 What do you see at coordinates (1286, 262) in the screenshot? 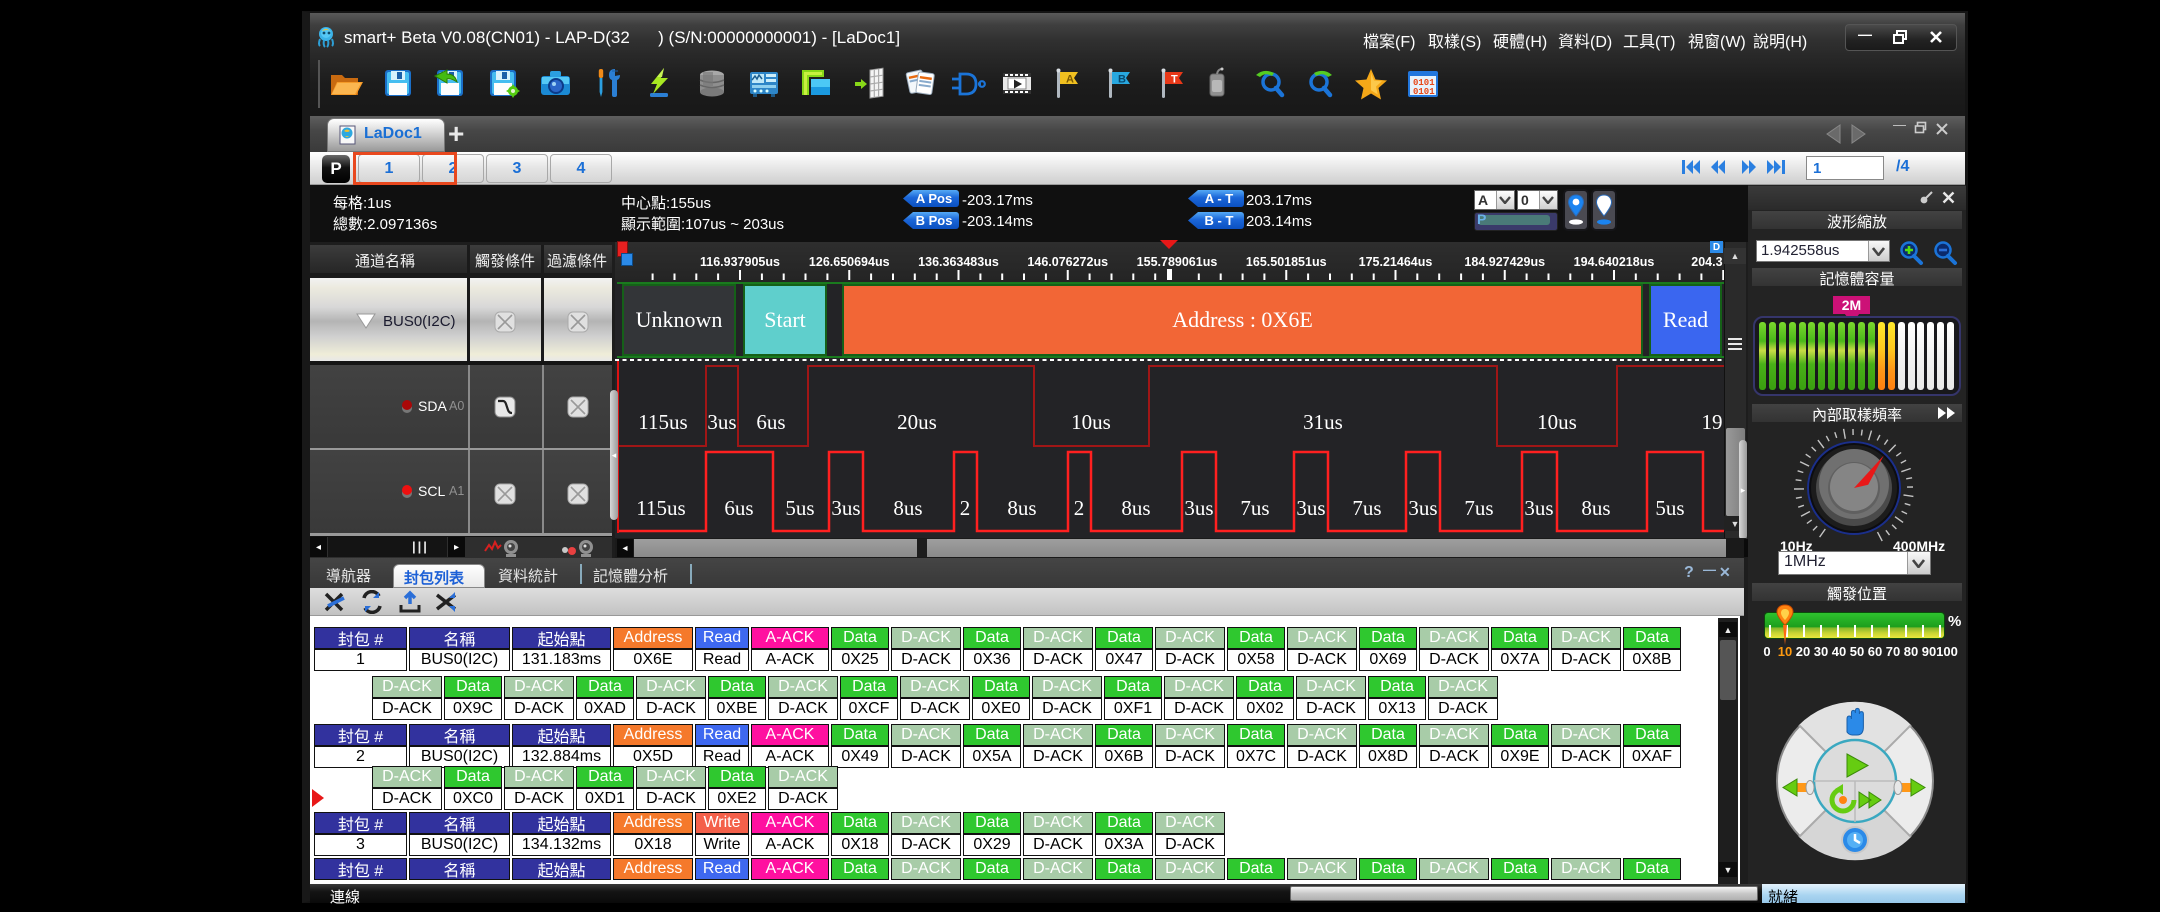
I see `svg-text: 165.501851us` at bounding box center [1286, 262].